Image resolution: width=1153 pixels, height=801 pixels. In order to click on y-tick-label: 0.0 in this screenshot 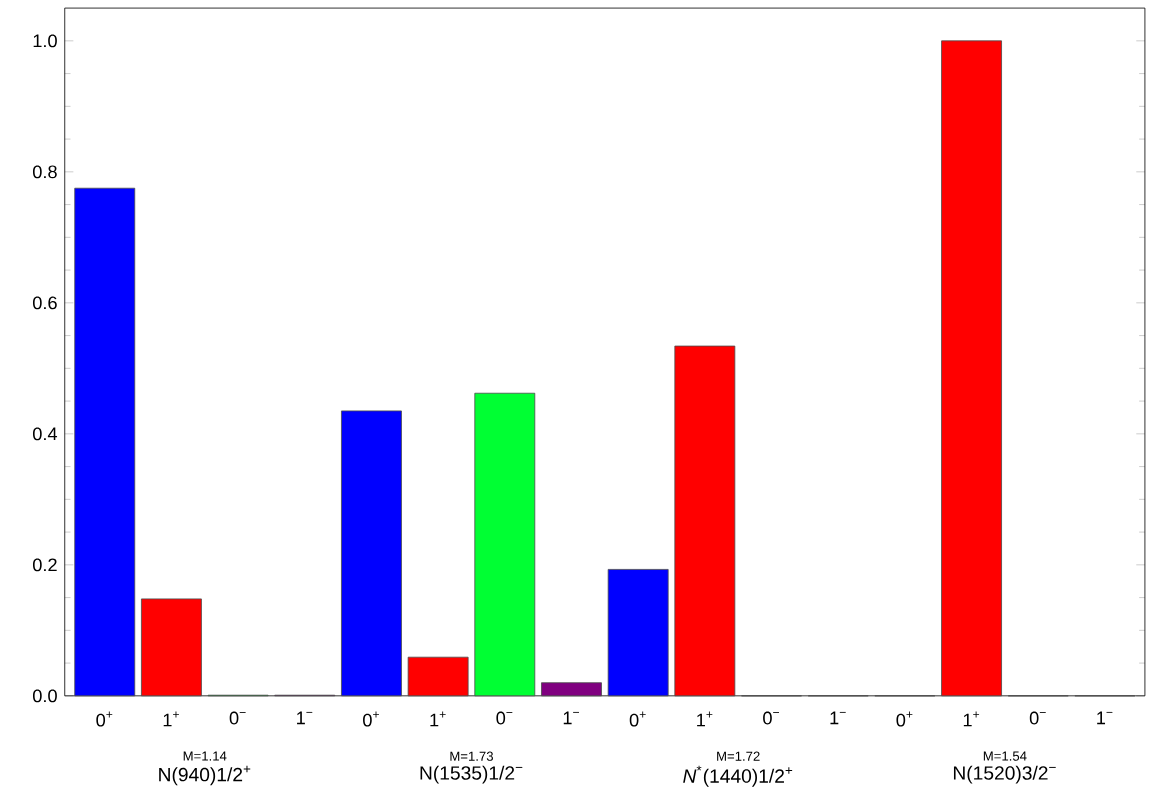, I will do `click(44, 696)`.